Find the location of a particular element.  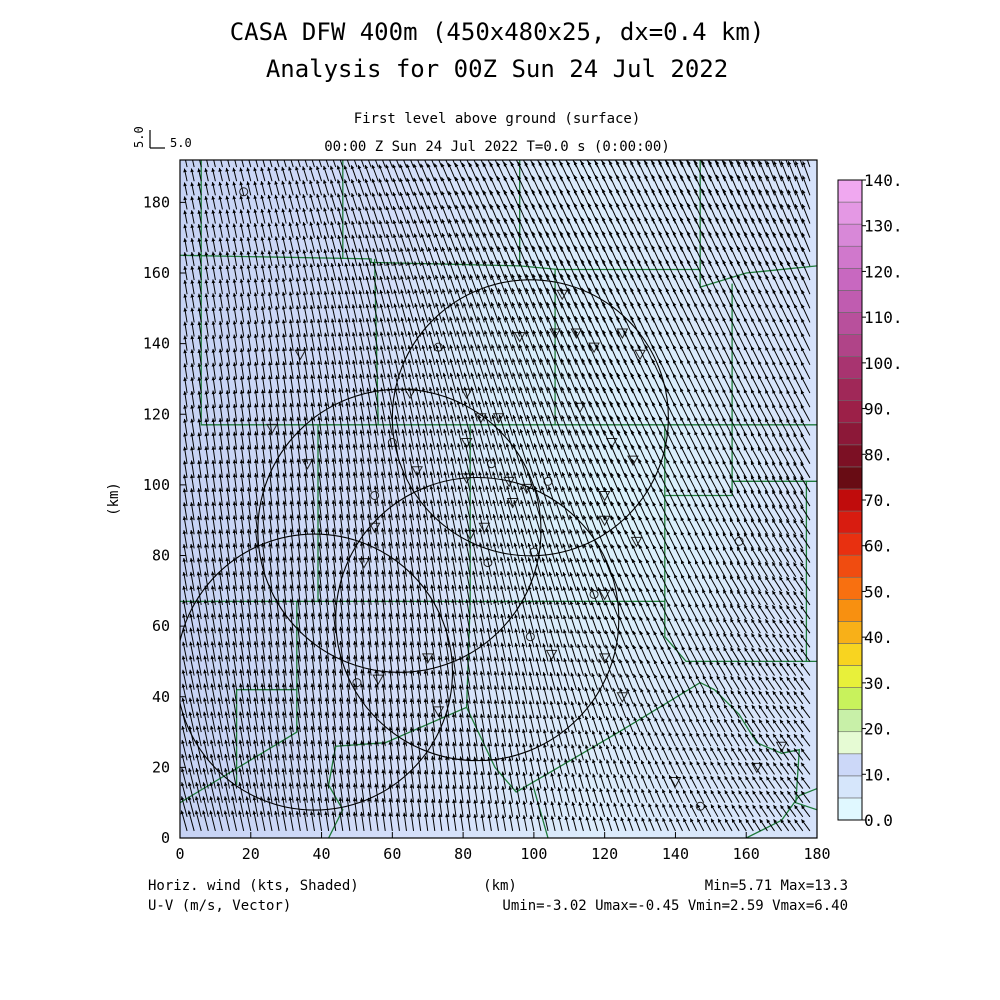

colorbar-label: 10. is located at coordinates (878, 774).